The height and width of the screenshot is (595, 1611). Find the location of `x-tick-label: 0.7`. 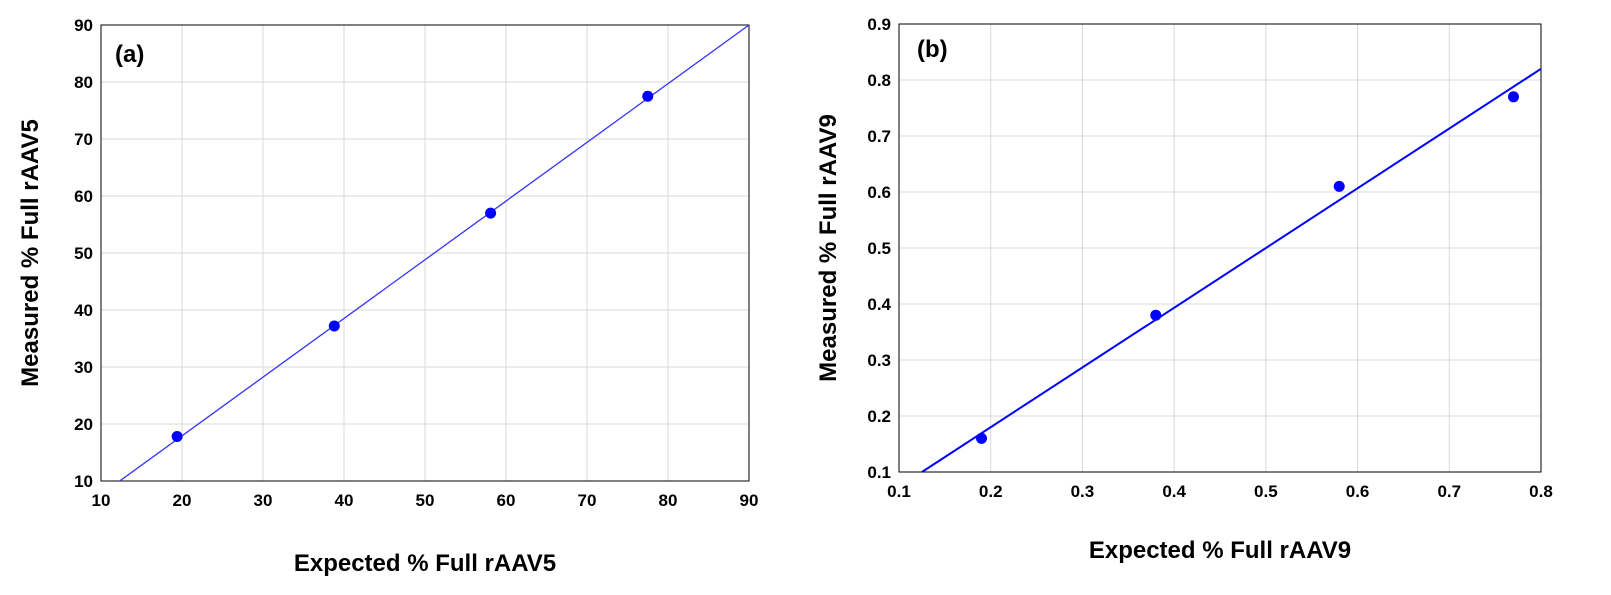

x-tick-label: 0.7 is located at coordinates (1449, 491).